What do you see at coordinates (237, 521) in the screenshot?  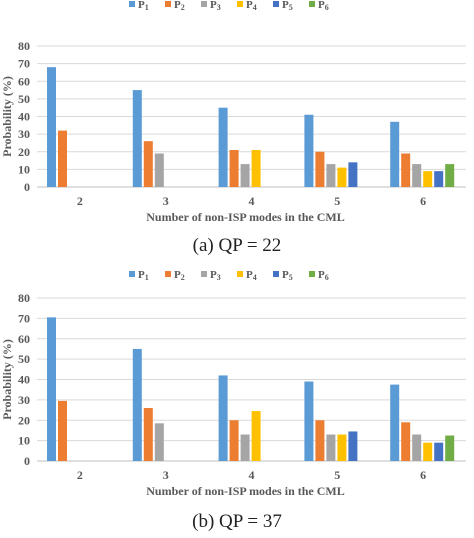 I see `figure-caption: (b) QP = 37` at bounding box center [237, 521].